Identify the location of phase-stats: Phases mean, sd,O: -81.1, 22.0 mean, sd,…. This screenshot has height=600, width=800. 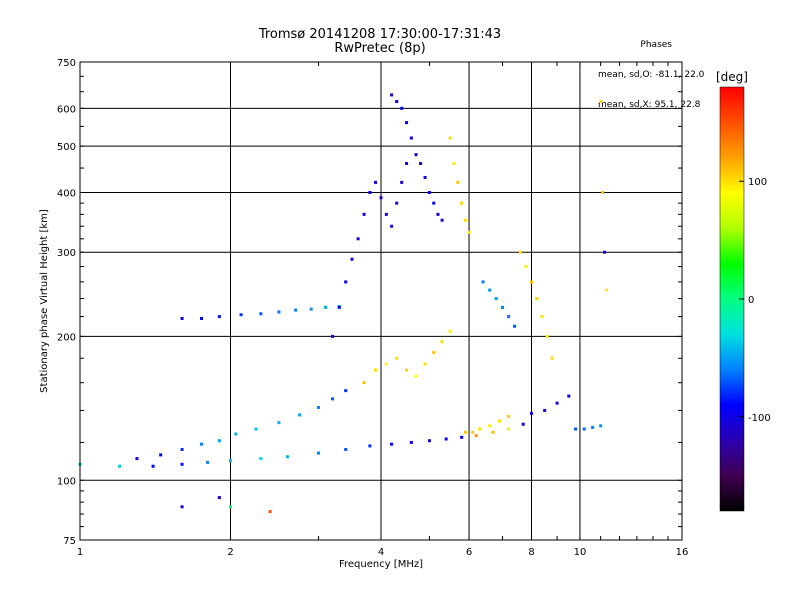
(651, 70).